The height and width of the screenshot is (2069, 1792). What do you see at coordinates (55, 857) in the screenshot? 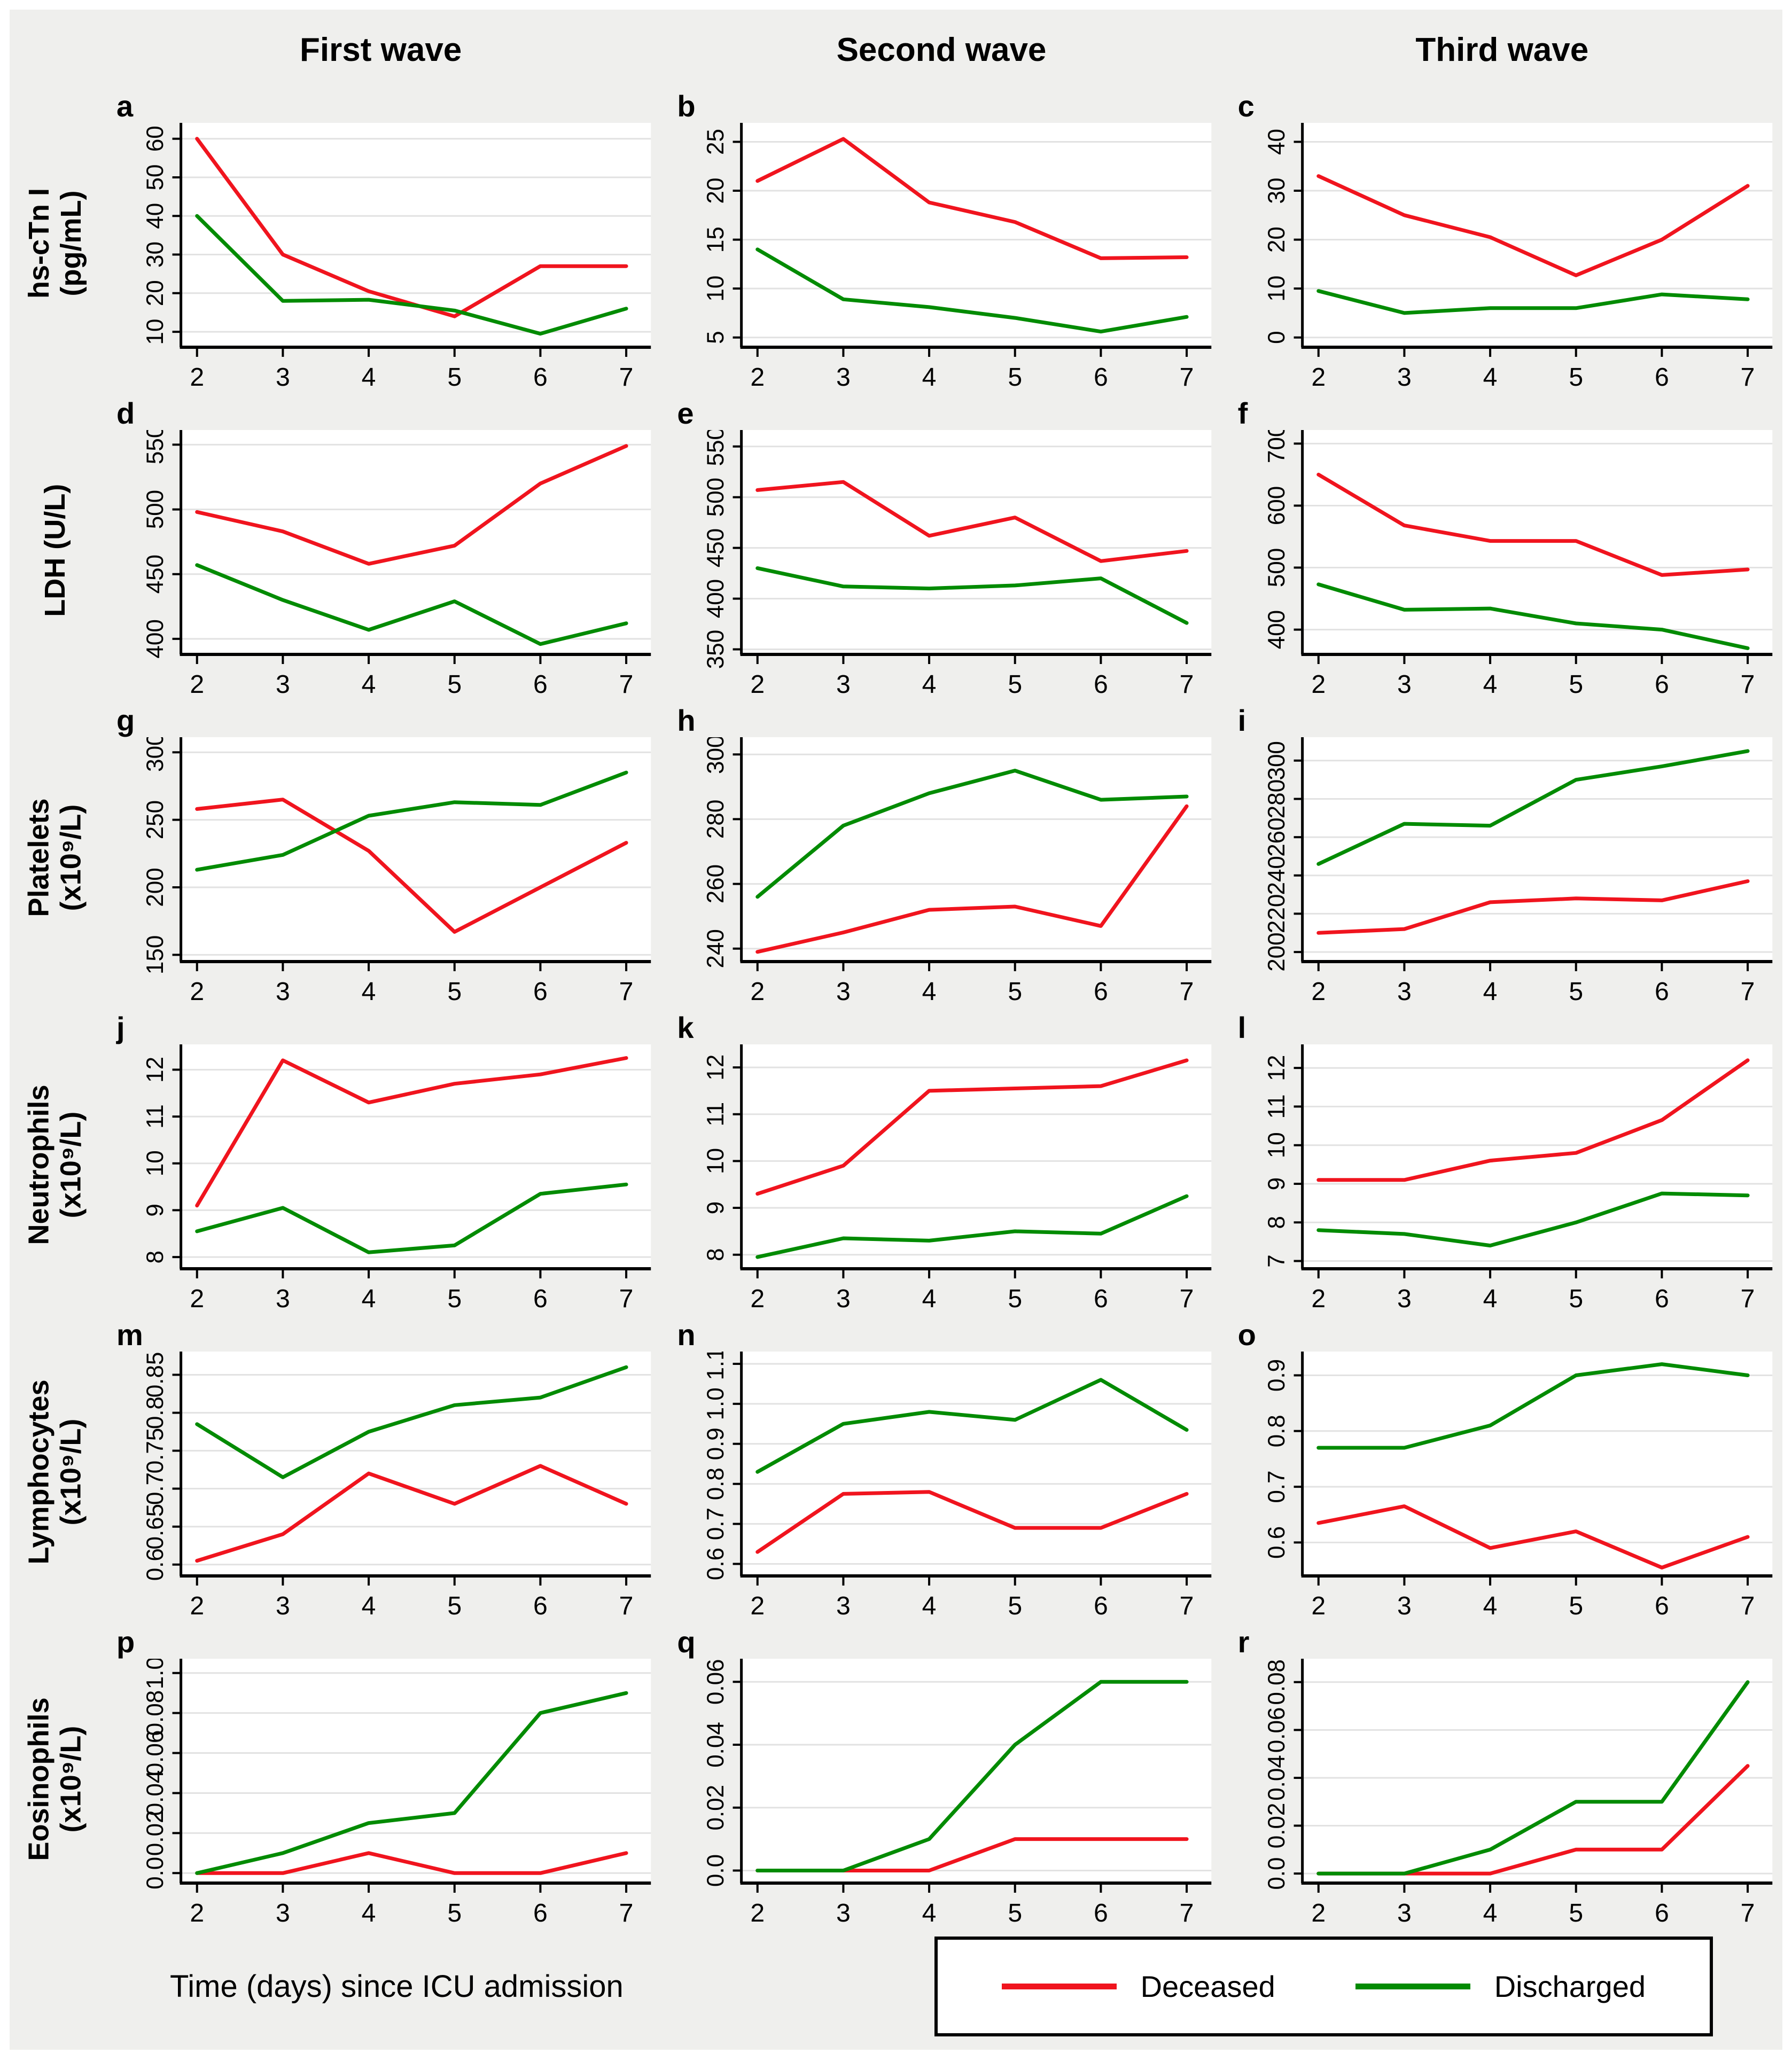
I see `row-label-cell: Platelets (x10⁹/L)` at bounding box center [55, 857].